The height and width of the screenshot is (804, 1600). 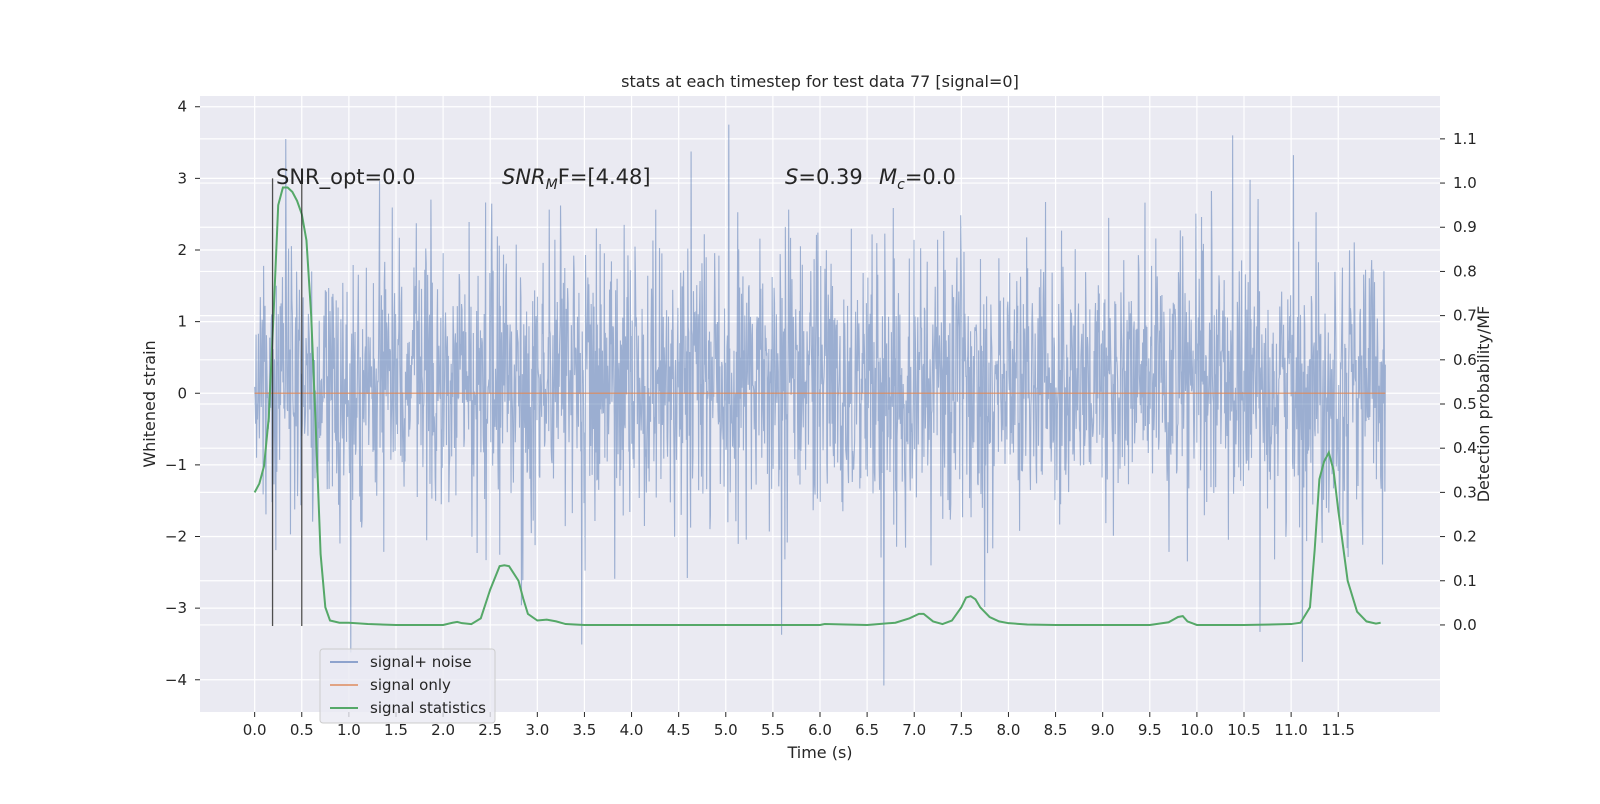 I want to click on x-tick-label: 8.5, so click(x=1056, y=730).